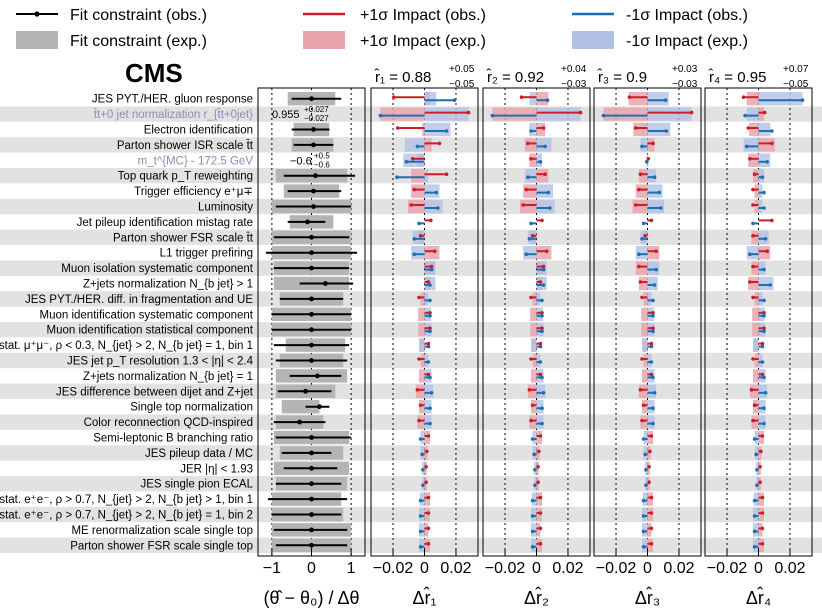  I want to click on impact-title-up: +0.04, so click(574, 69).